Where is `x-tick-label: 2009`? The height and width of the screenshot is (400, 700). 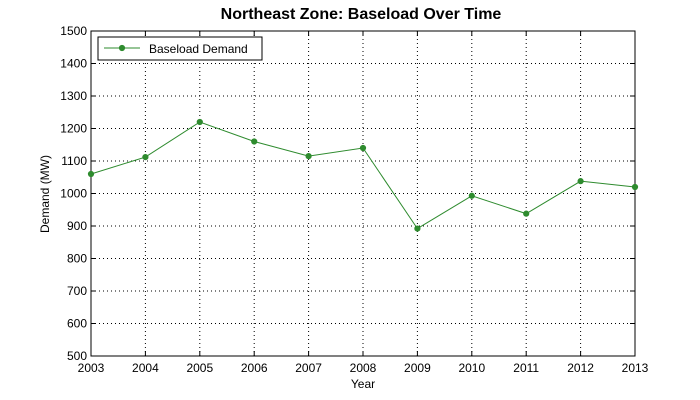
x-tick-label: 2009 is located at coordinates (417, 368).